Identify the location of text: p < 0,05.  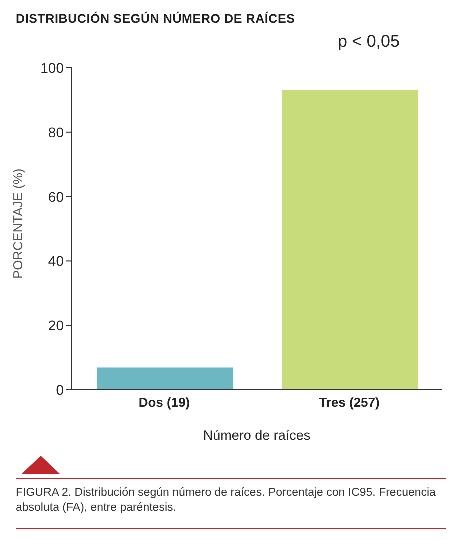
(369, 42).